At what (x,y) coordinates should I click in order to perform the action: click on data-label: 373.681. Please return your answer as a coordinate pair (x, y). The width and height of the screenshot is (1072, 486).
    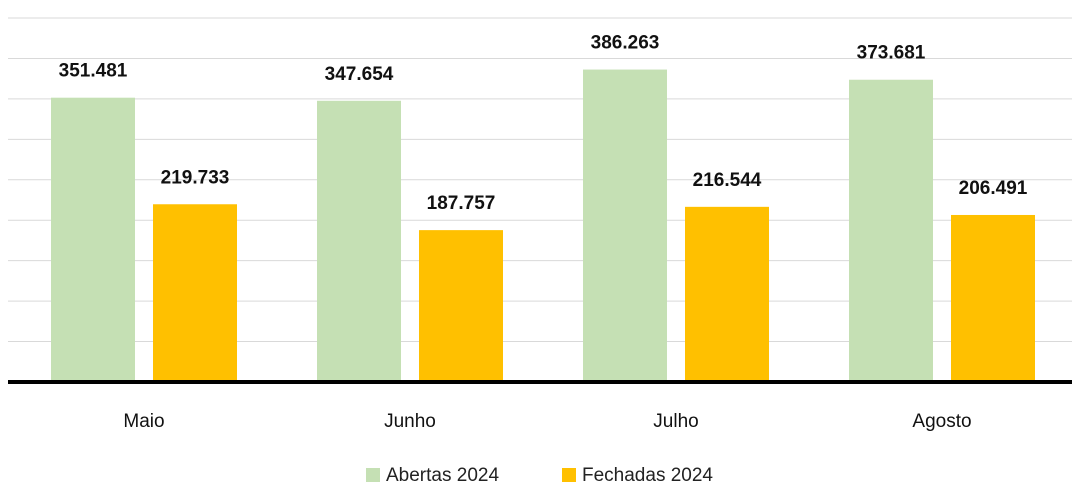
    Looking at the image, I should click on (891, 53).